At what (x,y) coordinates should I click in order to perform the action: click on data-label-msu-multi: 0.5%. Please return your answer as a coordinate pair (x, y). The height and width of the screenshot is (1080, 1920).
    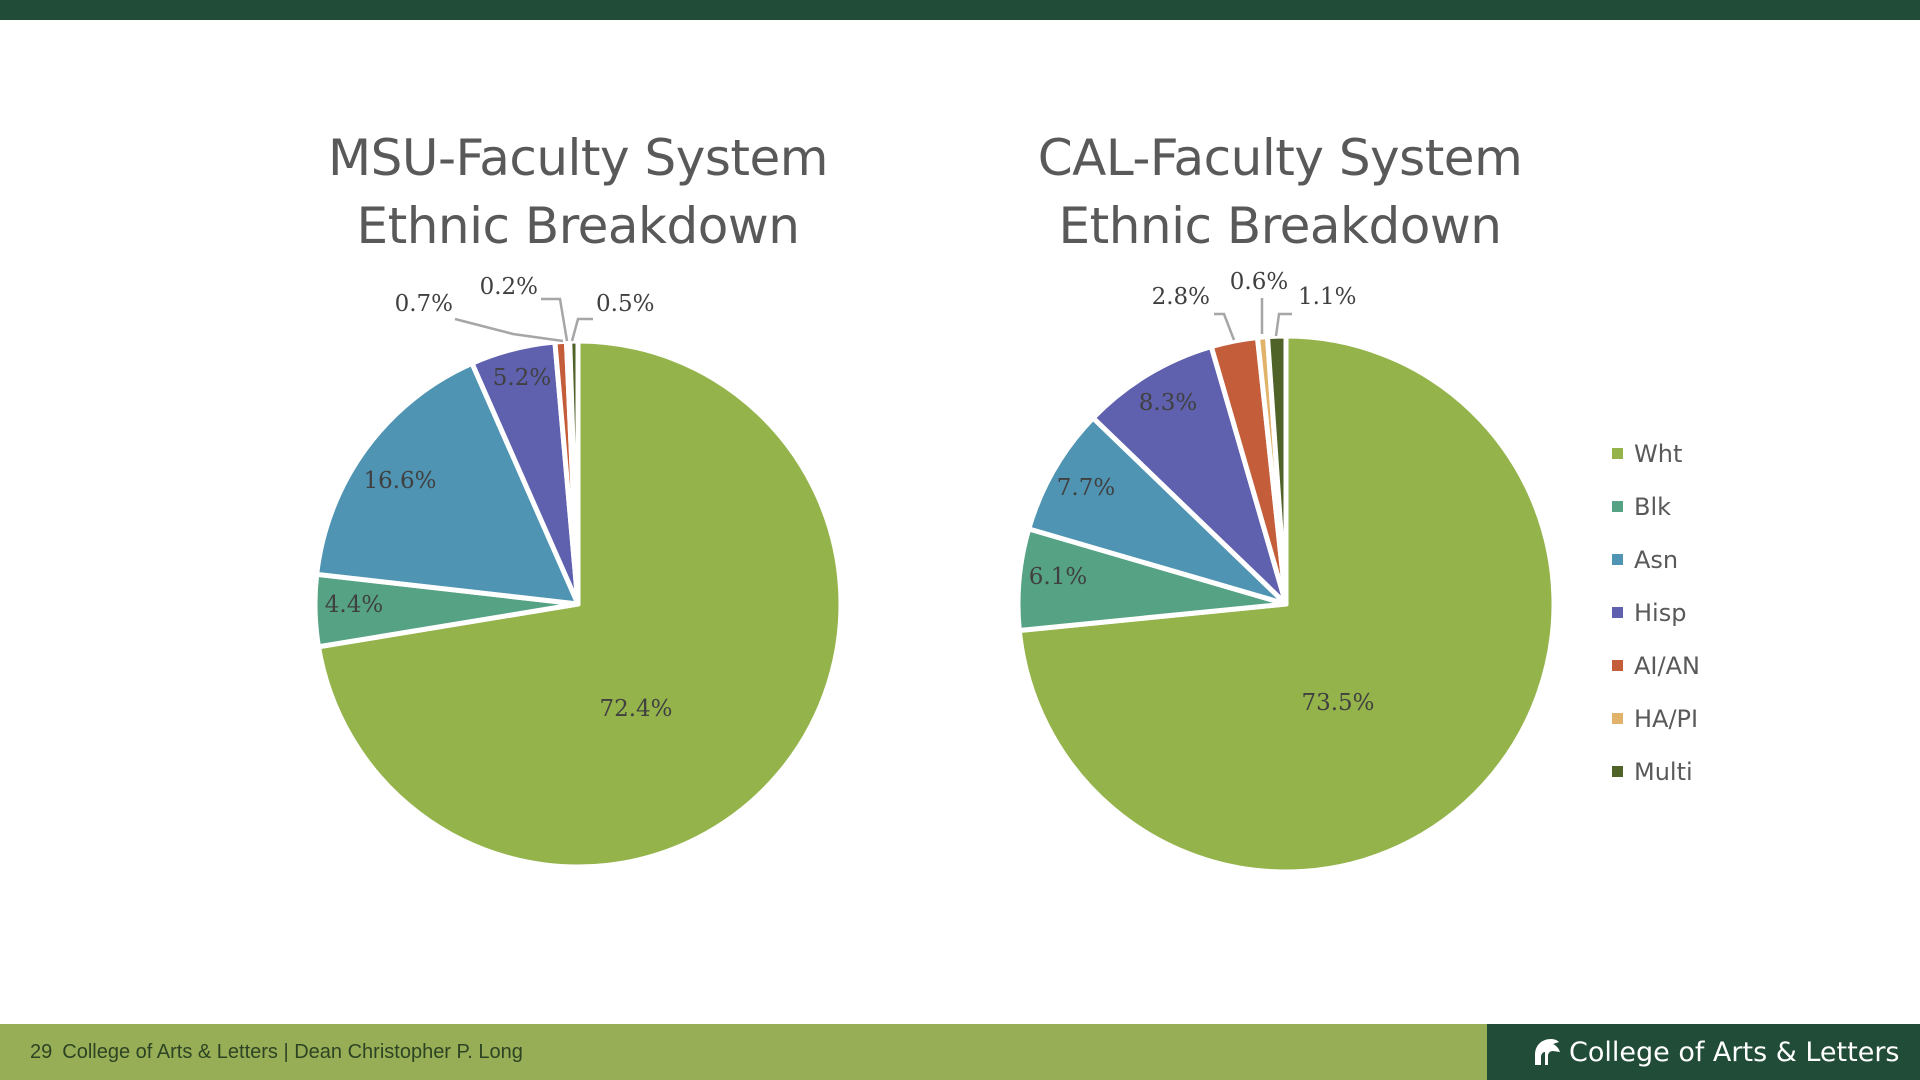
    Looking at the image, I should click on (625, 304).